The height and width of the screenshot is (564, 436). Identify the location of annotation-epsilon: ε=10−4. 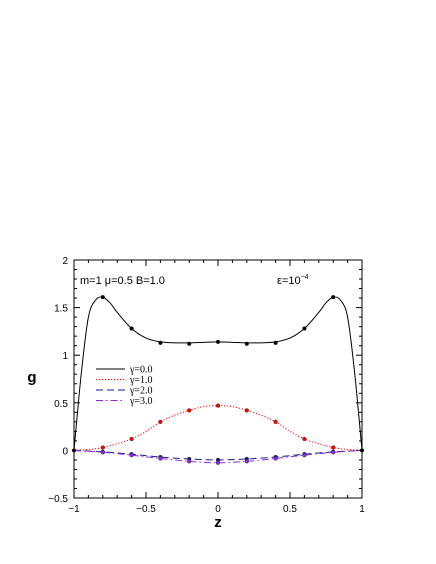
(293, 280).